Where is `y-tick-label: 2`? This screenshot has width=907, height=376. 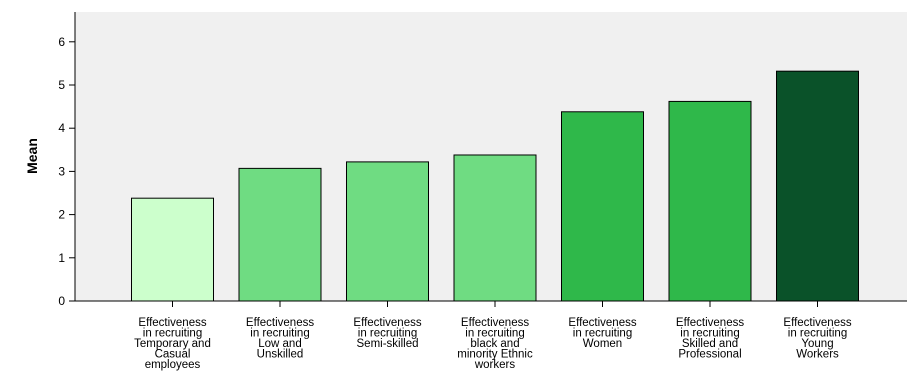
y-tick-label: 2 is located at coordinates (61, 215).